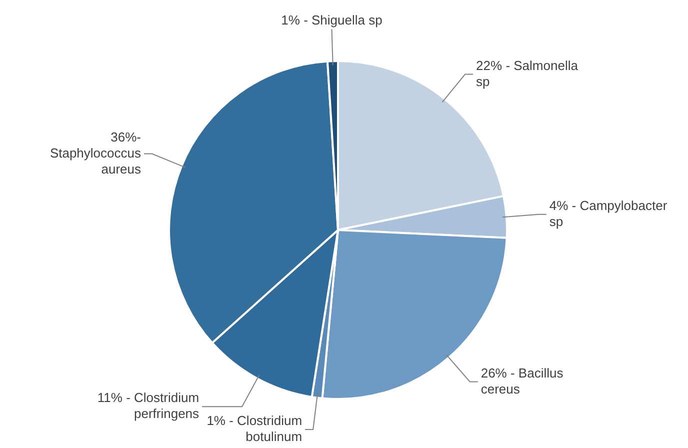 Image resolution: width=688 pixels, height=448 pixels. What do you see at coordinates (608, 213) in the screenshot?
I see `slice-label: 4% - Campylobacter sp` at bounding box center [608, 213].